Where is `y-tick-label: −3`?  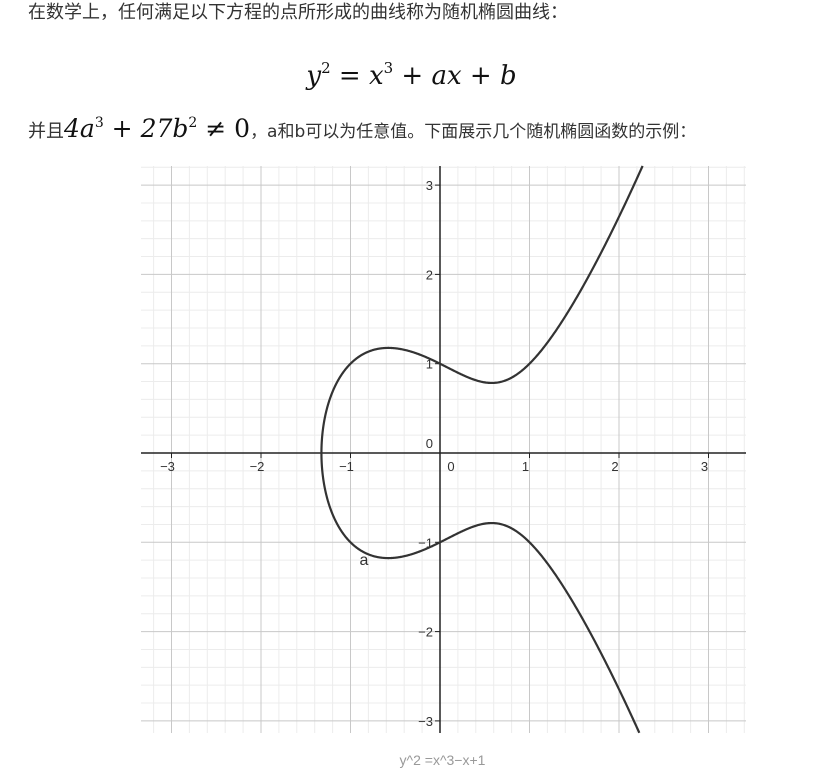
y-tick-label: −3 is located at coordinates (425, 721).